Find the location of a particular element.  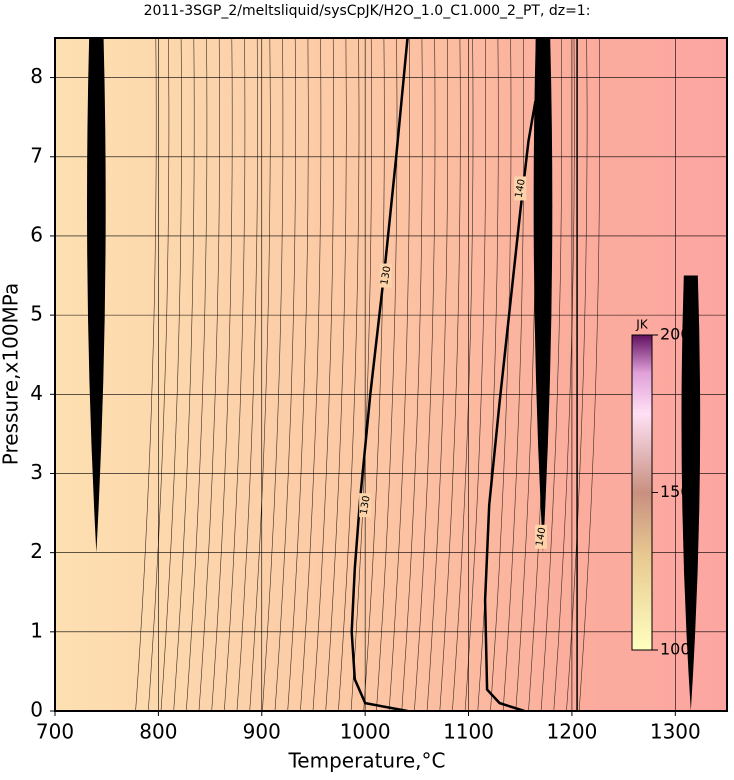

colorbar-tick-label: 100 is located at coordinates (675, 649).